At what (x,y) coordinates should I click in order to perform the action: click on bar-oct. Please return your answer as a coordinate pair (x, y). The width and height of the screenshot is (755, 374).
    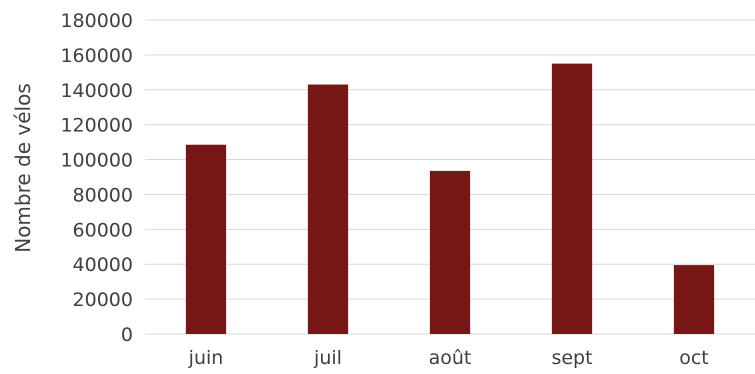
    Looking at the image, I should click on (694, 299).